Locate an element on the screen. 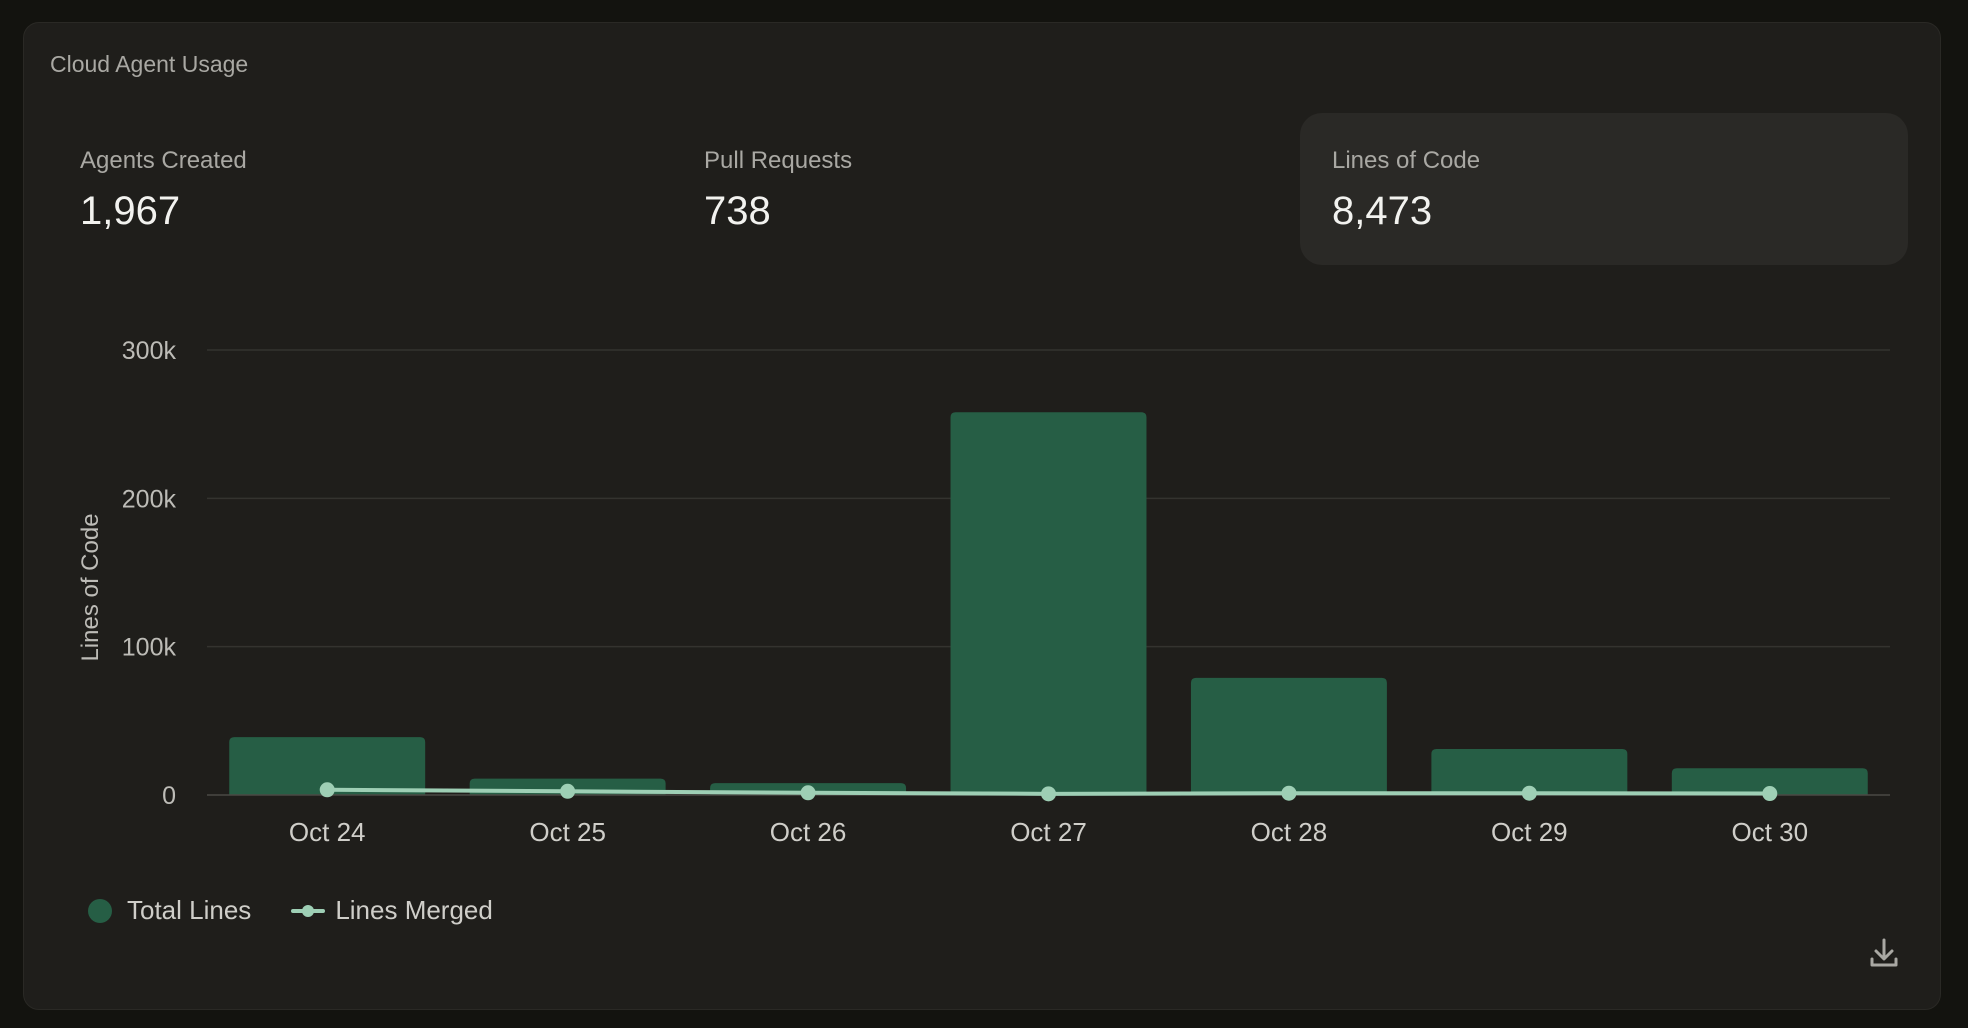  stat-lines-of-code: Lines of Code 8,473 is located at coordinates (1604, 189).